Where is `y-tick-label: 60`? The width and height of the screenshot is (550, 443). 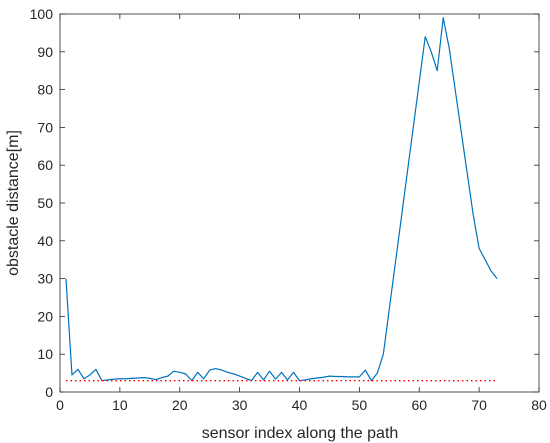
y-tick-label: 60 is located at coordinates (45, 165).